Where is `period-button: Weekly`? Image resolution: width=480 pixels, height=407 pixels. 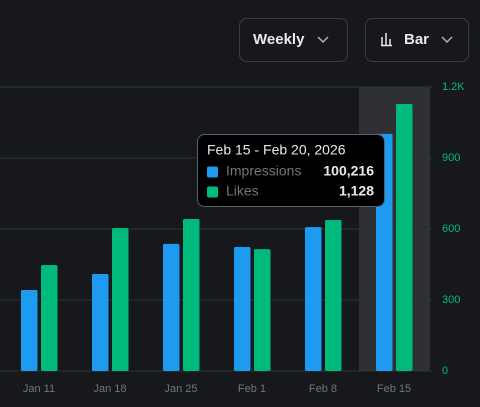 period-button: Weekly is located at coordinates (293, 40).